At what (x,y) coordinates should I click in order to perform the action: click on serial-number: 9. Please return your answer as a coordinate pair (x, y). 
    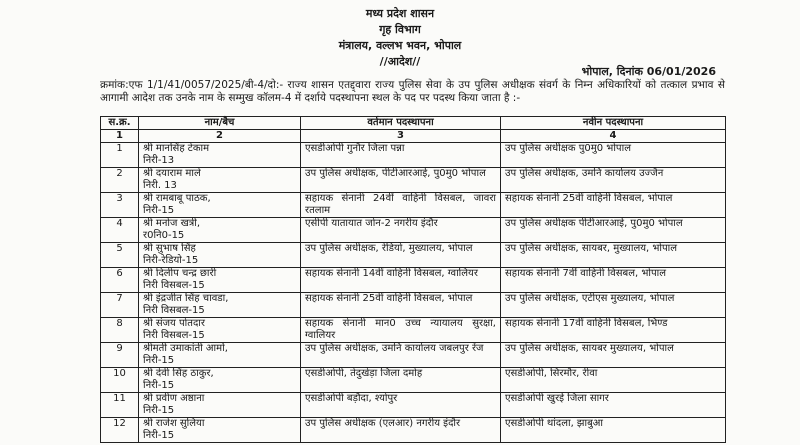
    Looking at the image, I should click on (119, 355).